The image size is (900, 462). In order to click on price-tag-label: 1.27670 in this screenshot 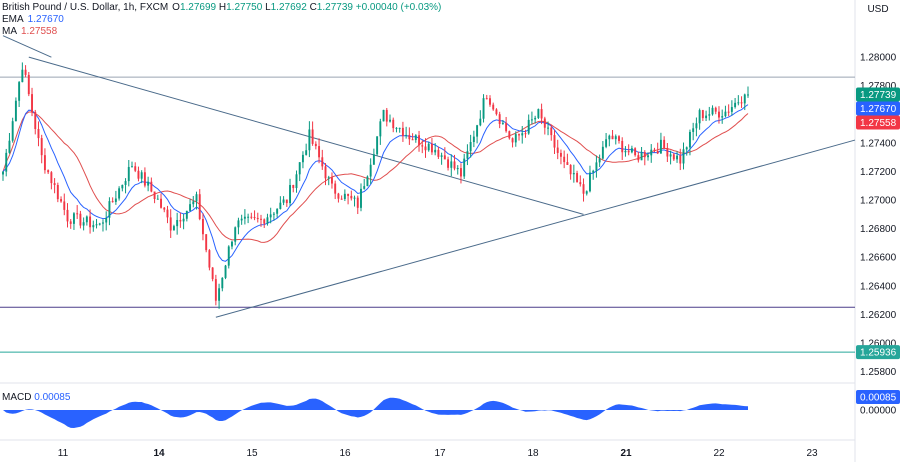, I will do `click(878, 109)`.